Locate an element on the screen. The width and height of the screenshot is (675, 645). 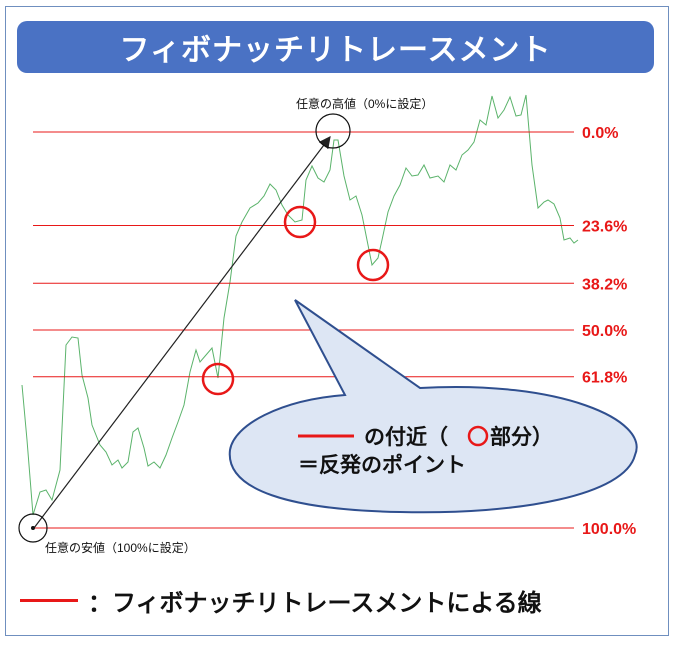
low-point-marker is located at coordinates (33, 528).